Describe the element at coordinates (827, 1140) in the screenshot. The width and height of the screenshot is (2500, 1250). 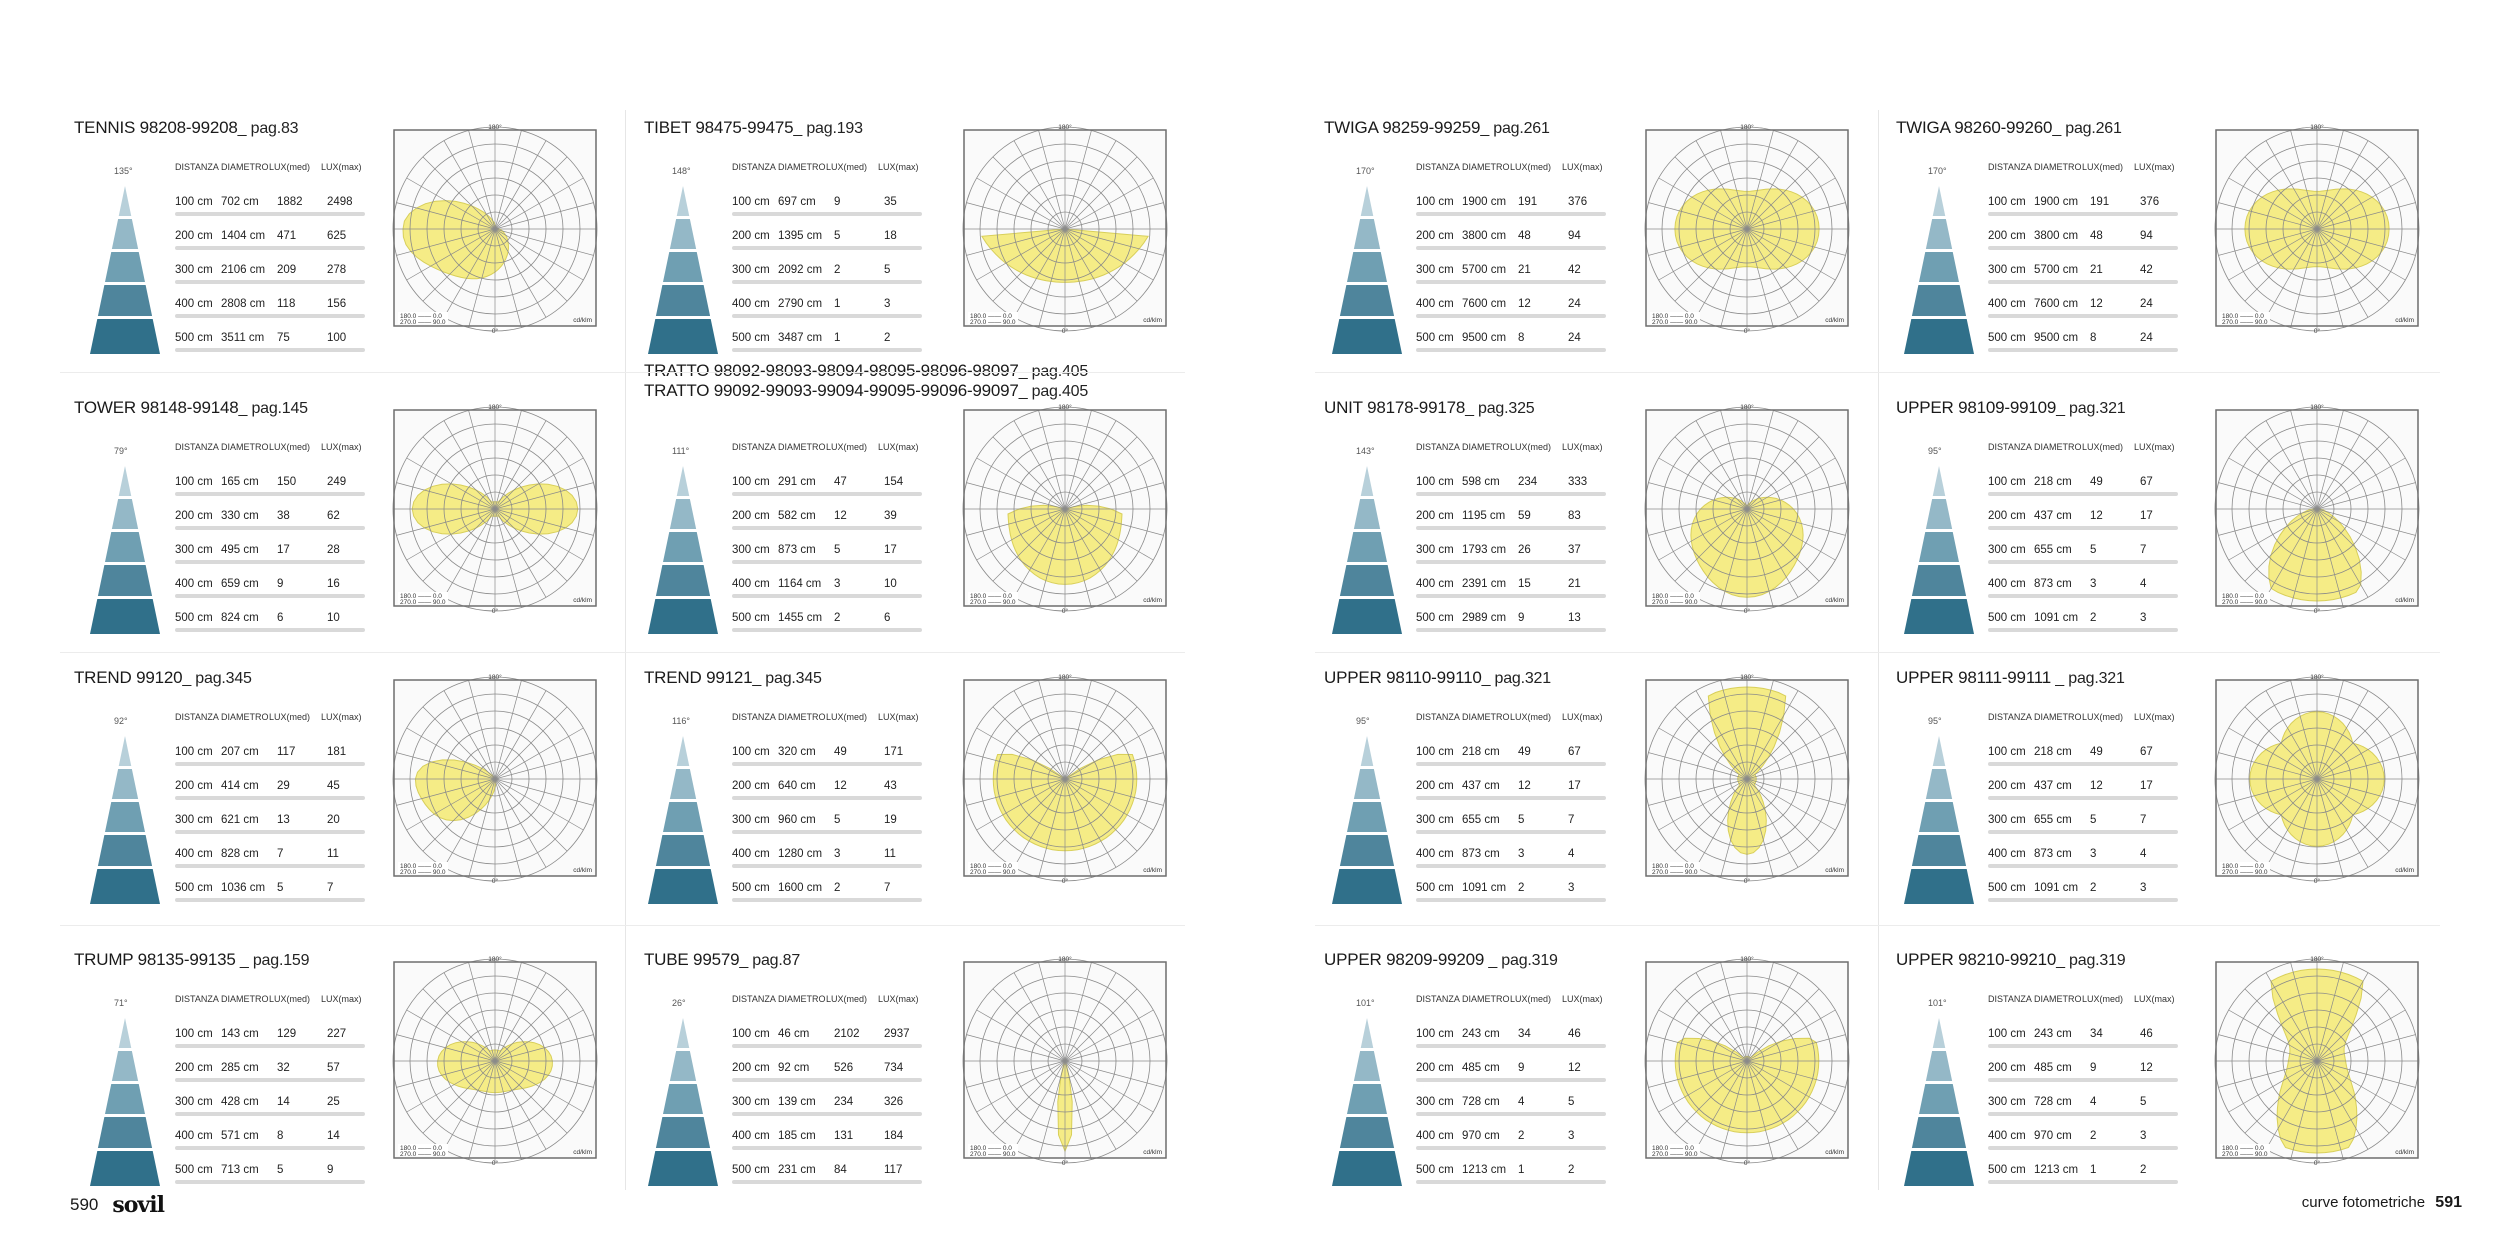
I see `table-row: 400 cm 185 cm 131 184` at that location.